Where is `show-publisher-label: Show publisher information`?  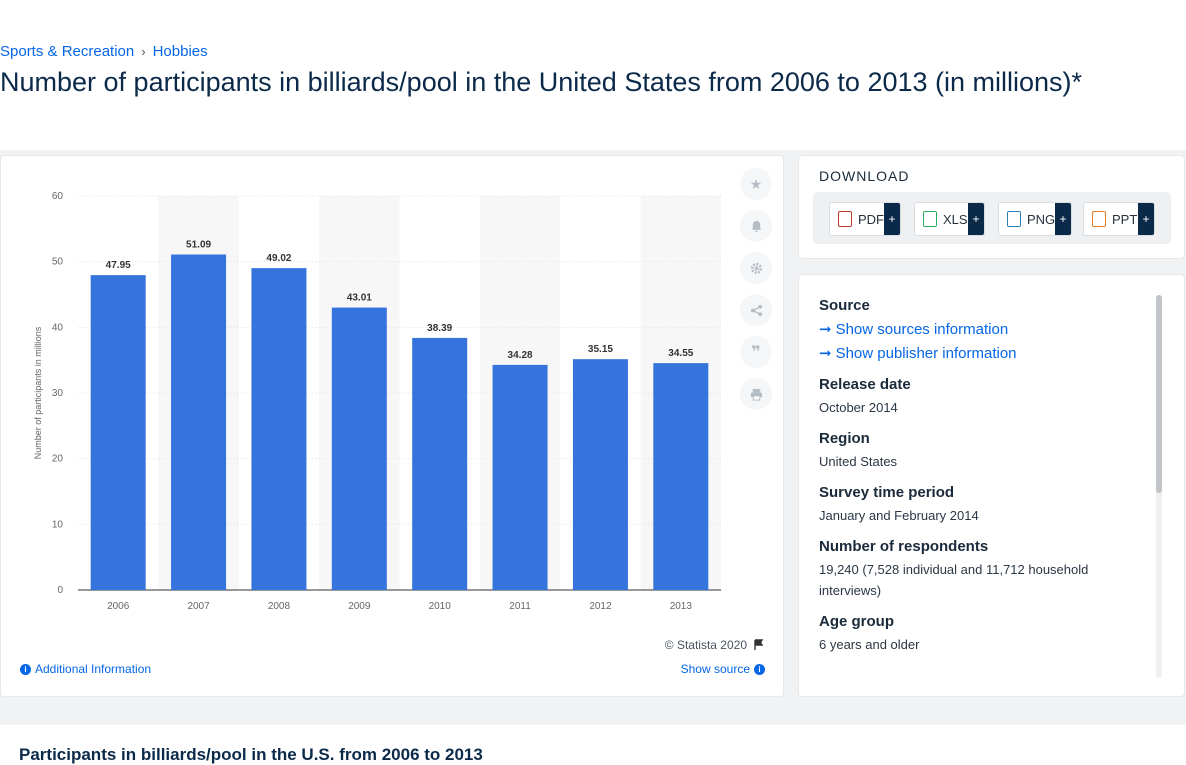 show-publisher-label: Show publisher information is located at coordinates (926, 353).